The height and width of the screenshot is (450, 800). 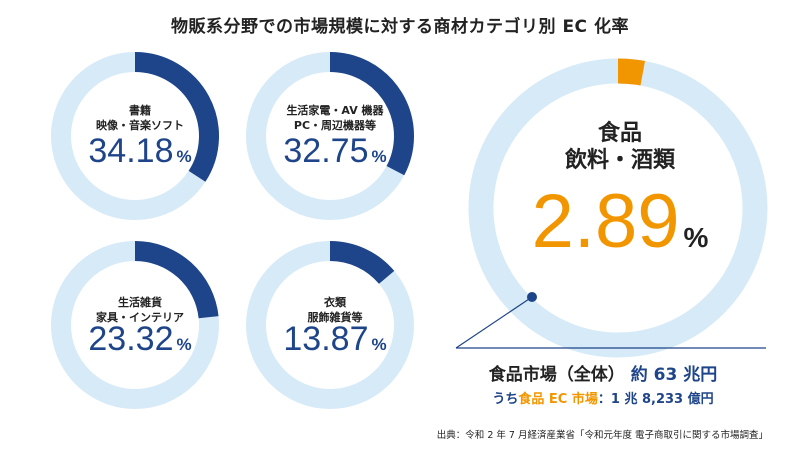 What do you see at coordinates (335, 310) in the screenshot?
I see `donut-category-label: 衣類 服飾雑貨等` at bounding box center [335, 310].